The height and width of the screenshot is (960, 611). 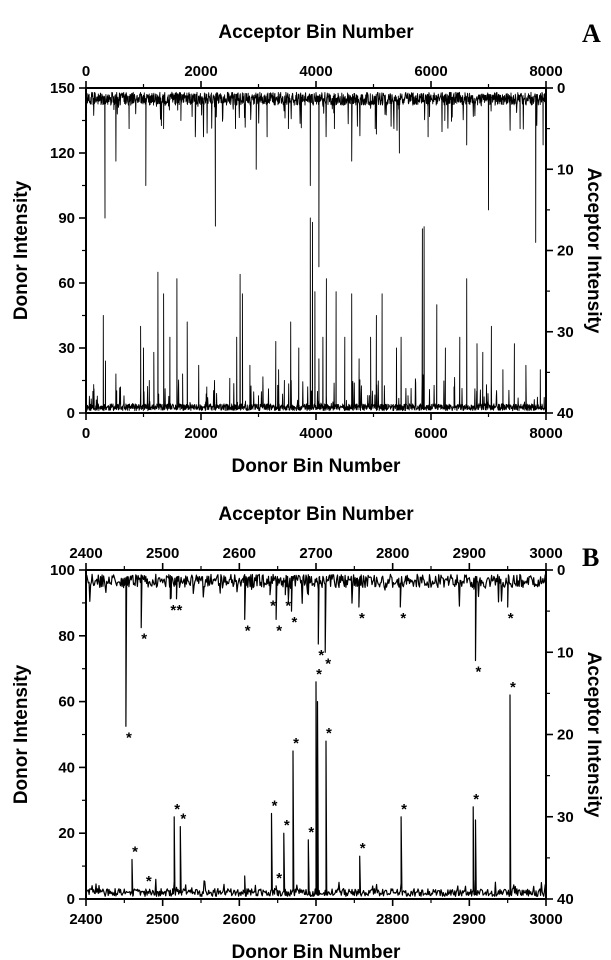 I want to click on panel-label: B, so click(x=590, y=557).